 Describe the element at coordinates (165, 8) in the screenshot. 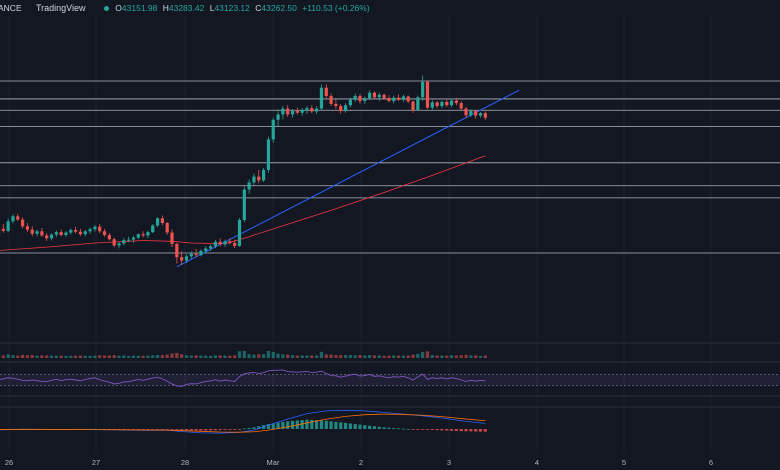

I see `high-label: H` at that location.